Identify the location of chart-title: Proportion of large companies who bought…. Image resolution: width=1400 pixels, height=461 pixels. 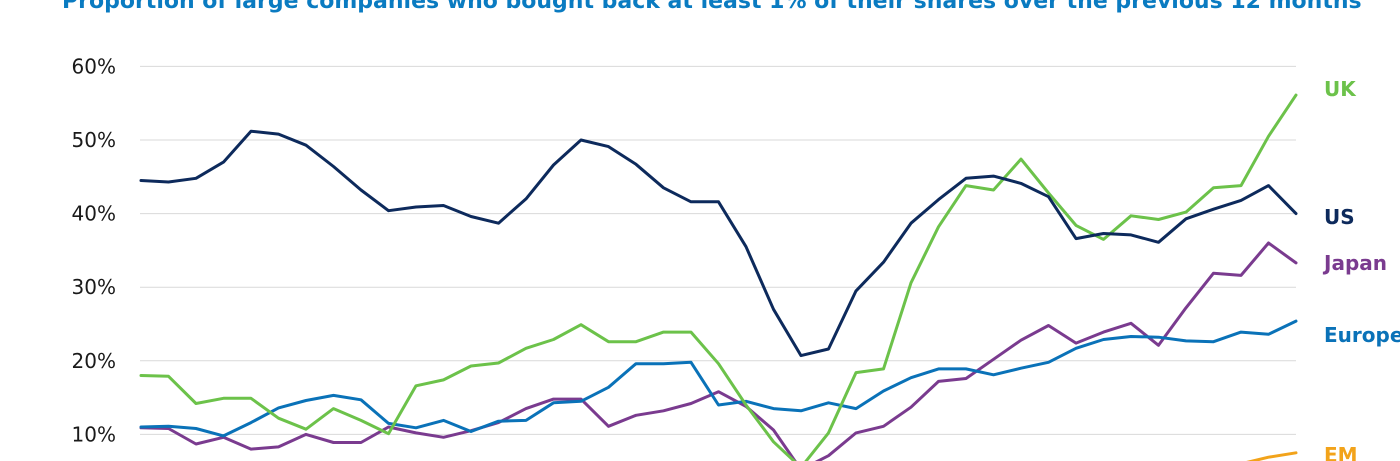
(712, 7).